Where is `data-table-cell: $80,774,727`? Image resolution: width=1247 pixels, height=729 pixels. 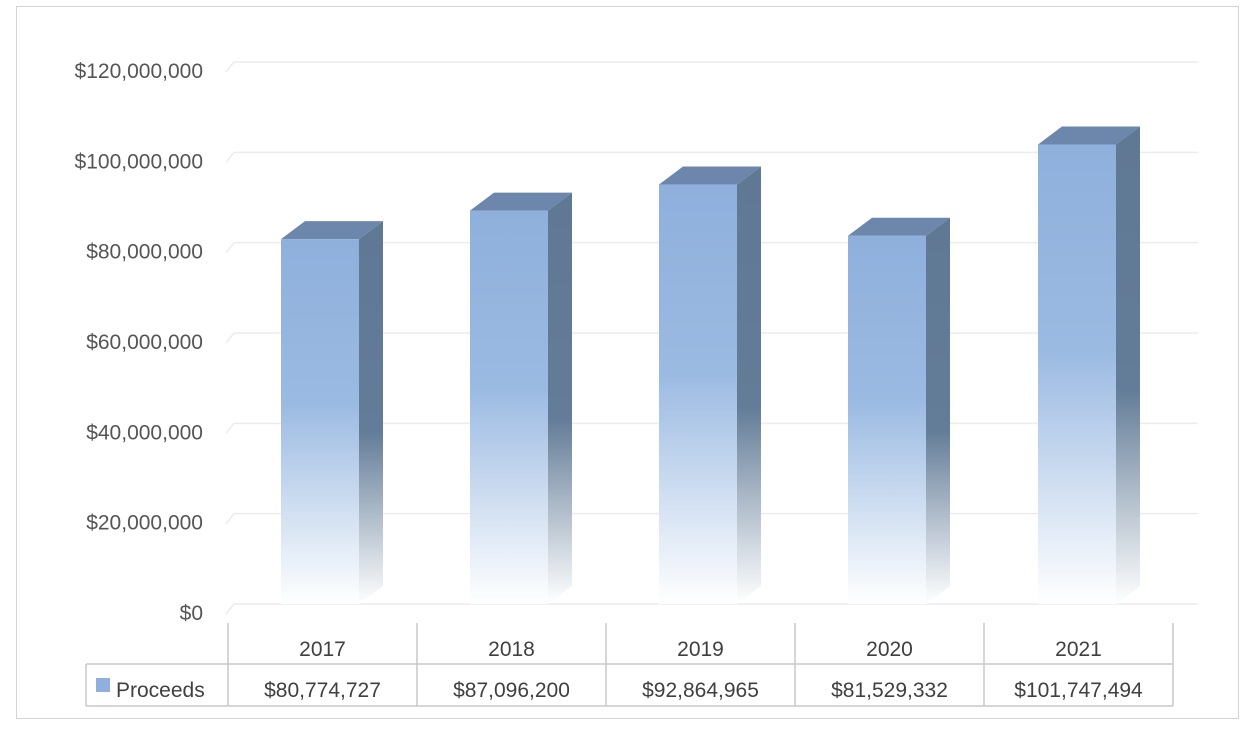
data-table-cell: $80,774,727 is located at coordinates (322, 690).